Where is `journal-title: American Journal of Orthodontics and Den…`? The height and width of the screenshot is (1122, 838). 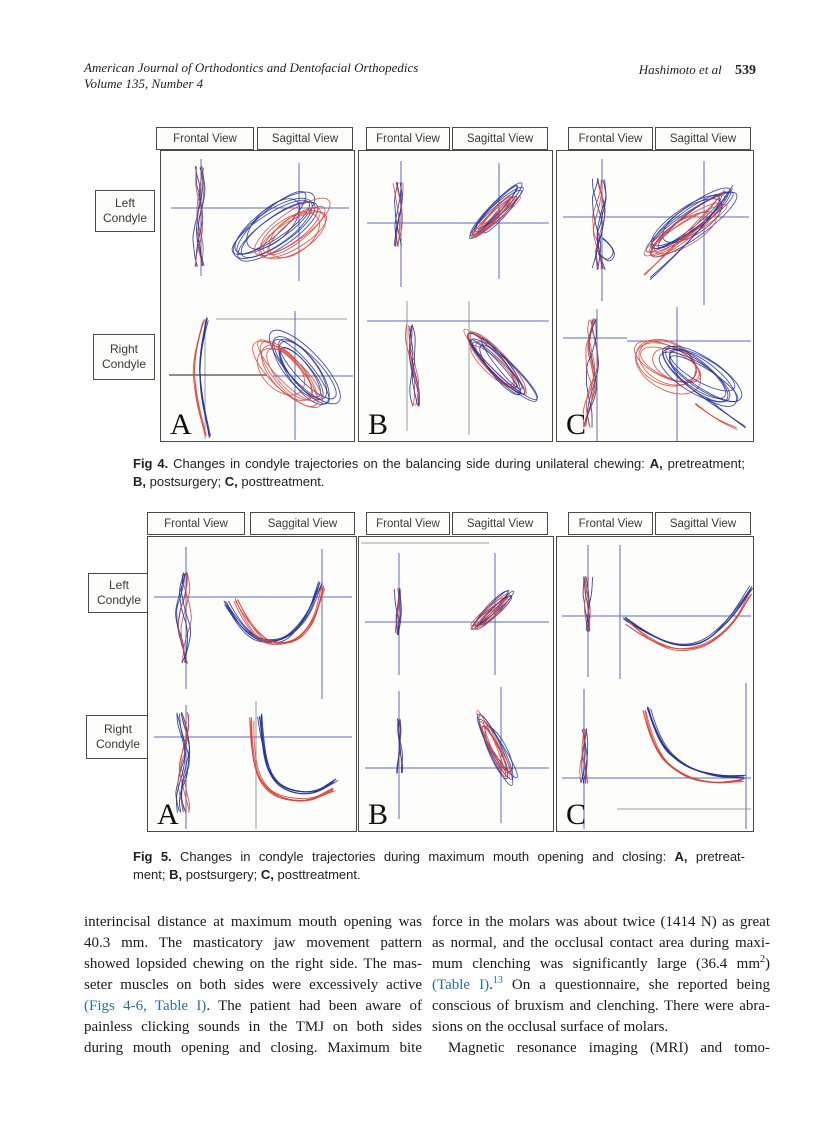 journal-title: American Journal of Orthodontics and Den… is located at coordinates (251, 67).